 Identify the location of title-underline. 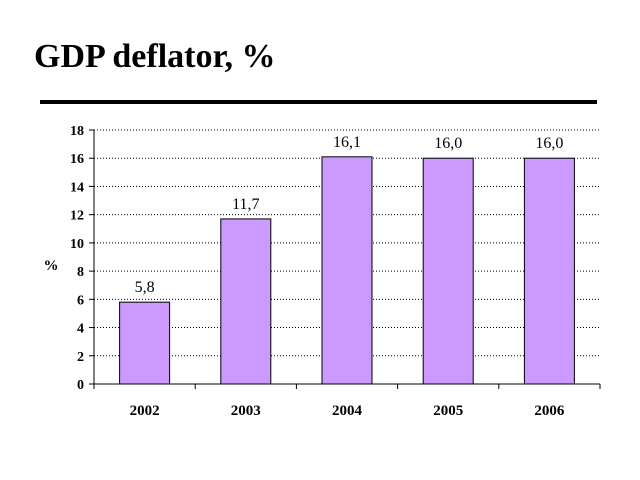
(318, 102).